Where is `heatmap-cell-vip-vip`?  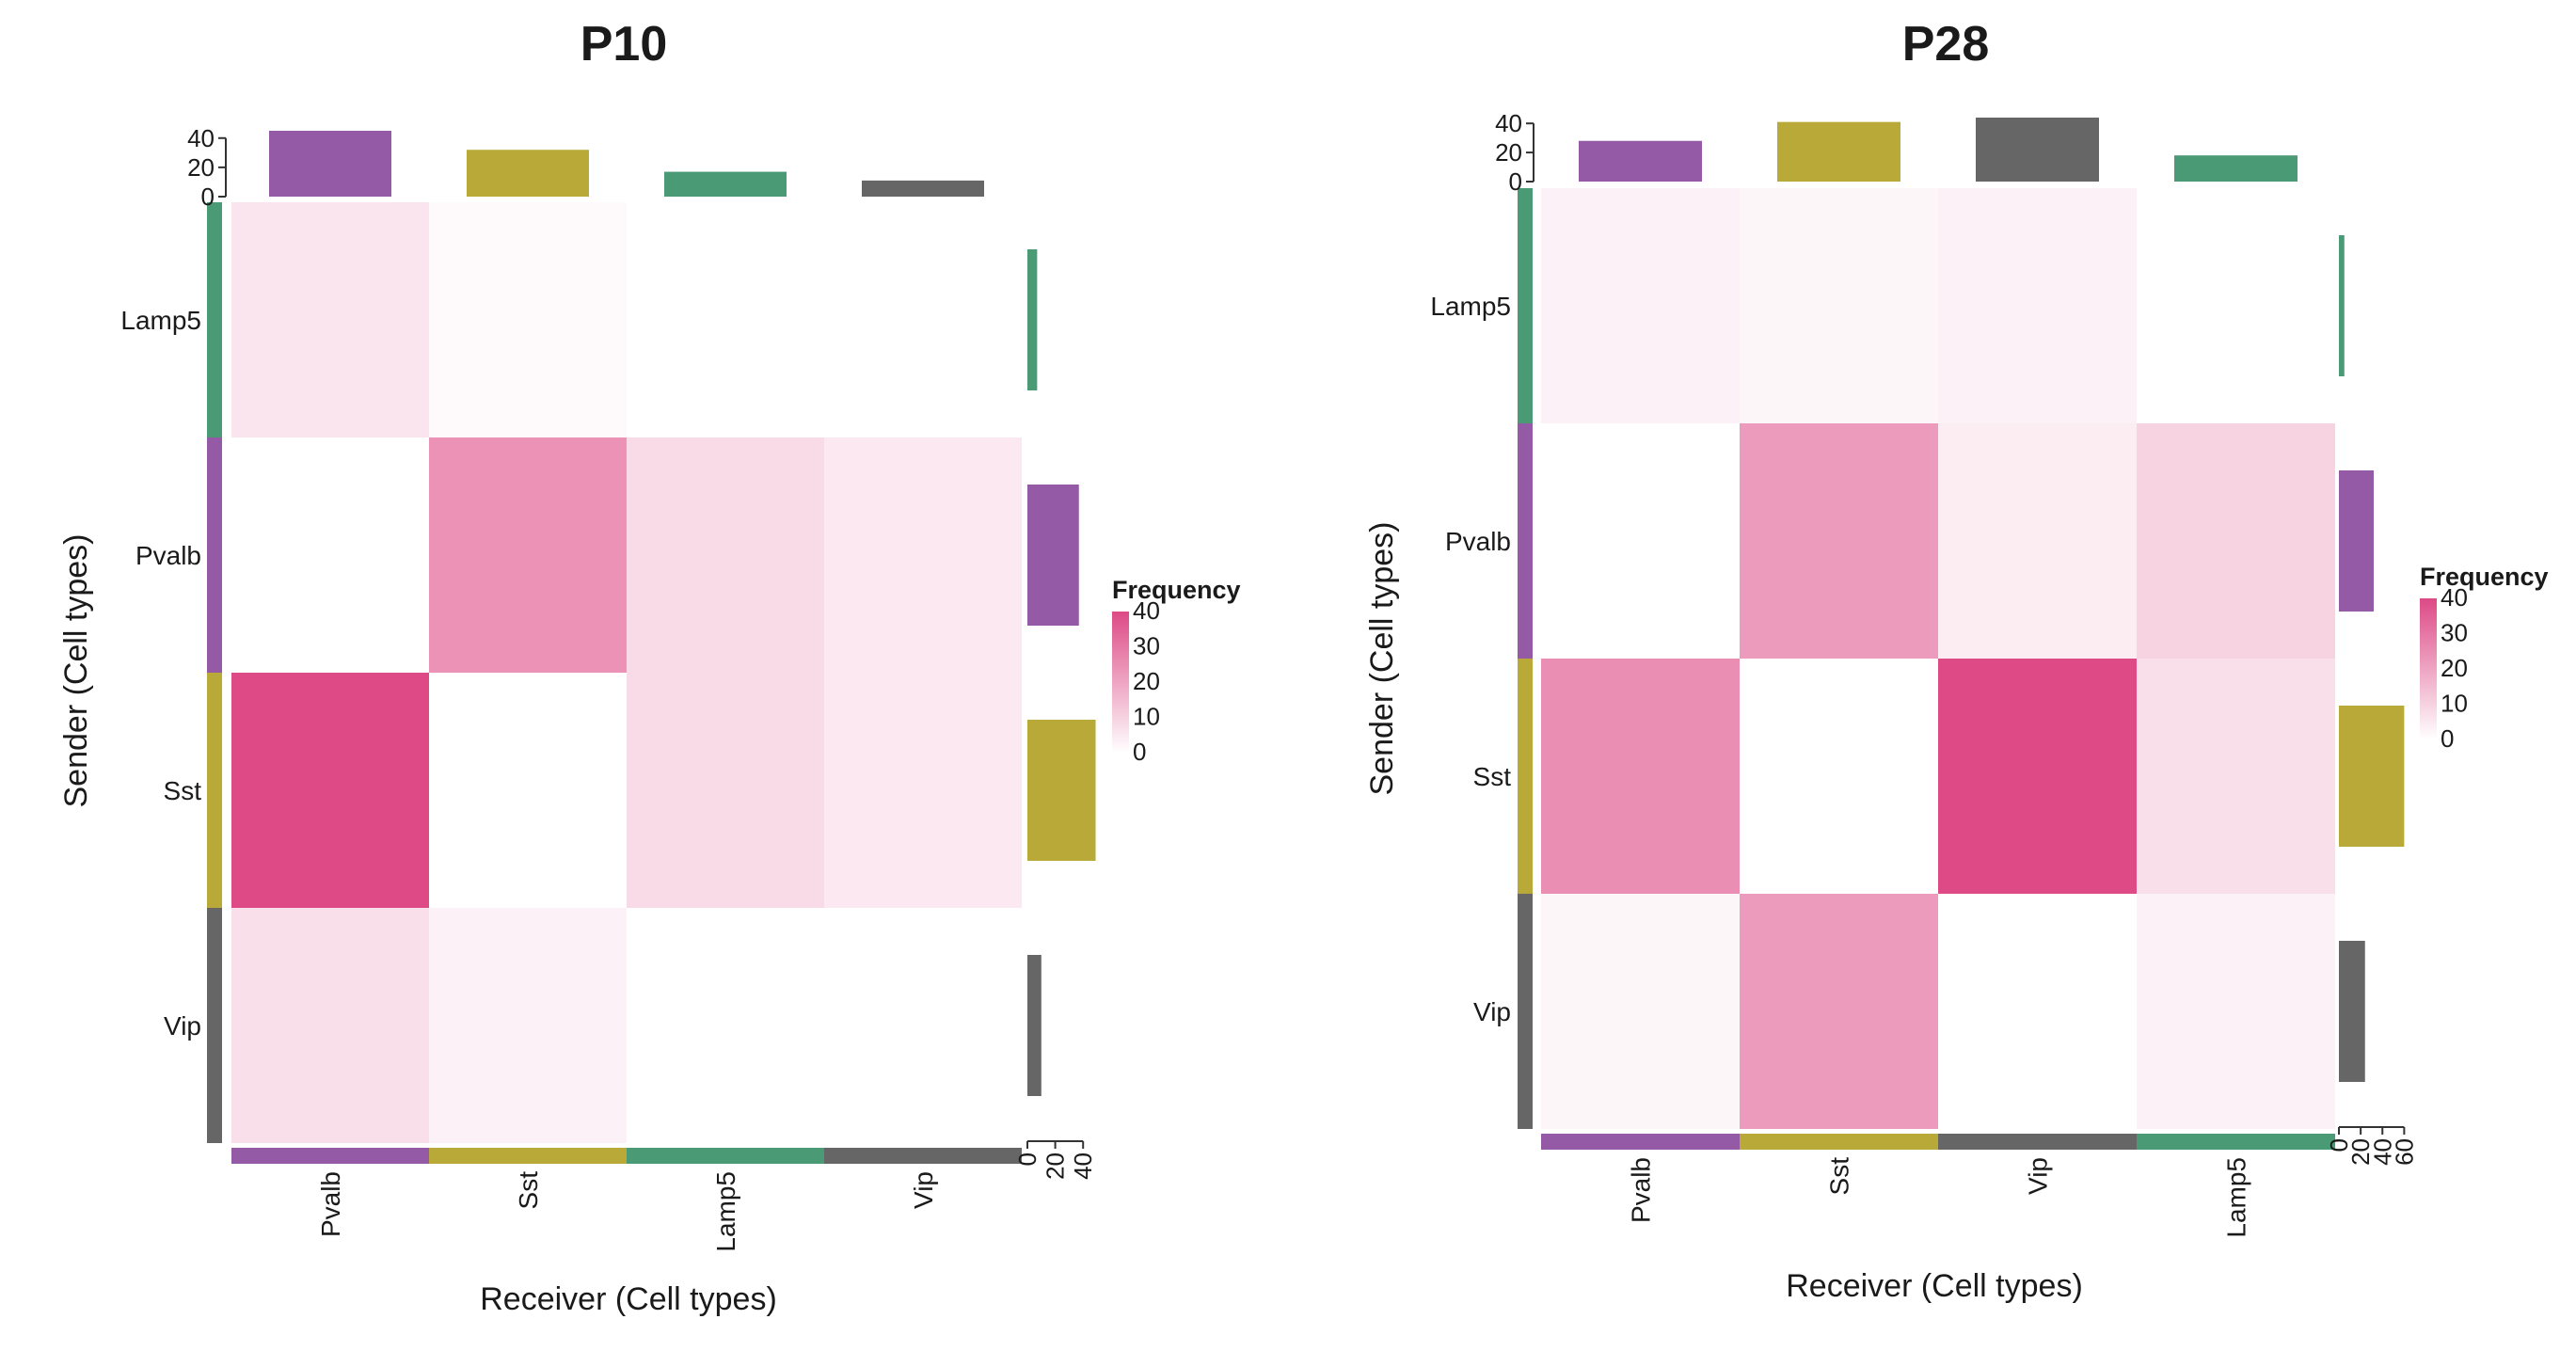
heatmap-cell-vip-vip is located at coordinates (923, 1025).